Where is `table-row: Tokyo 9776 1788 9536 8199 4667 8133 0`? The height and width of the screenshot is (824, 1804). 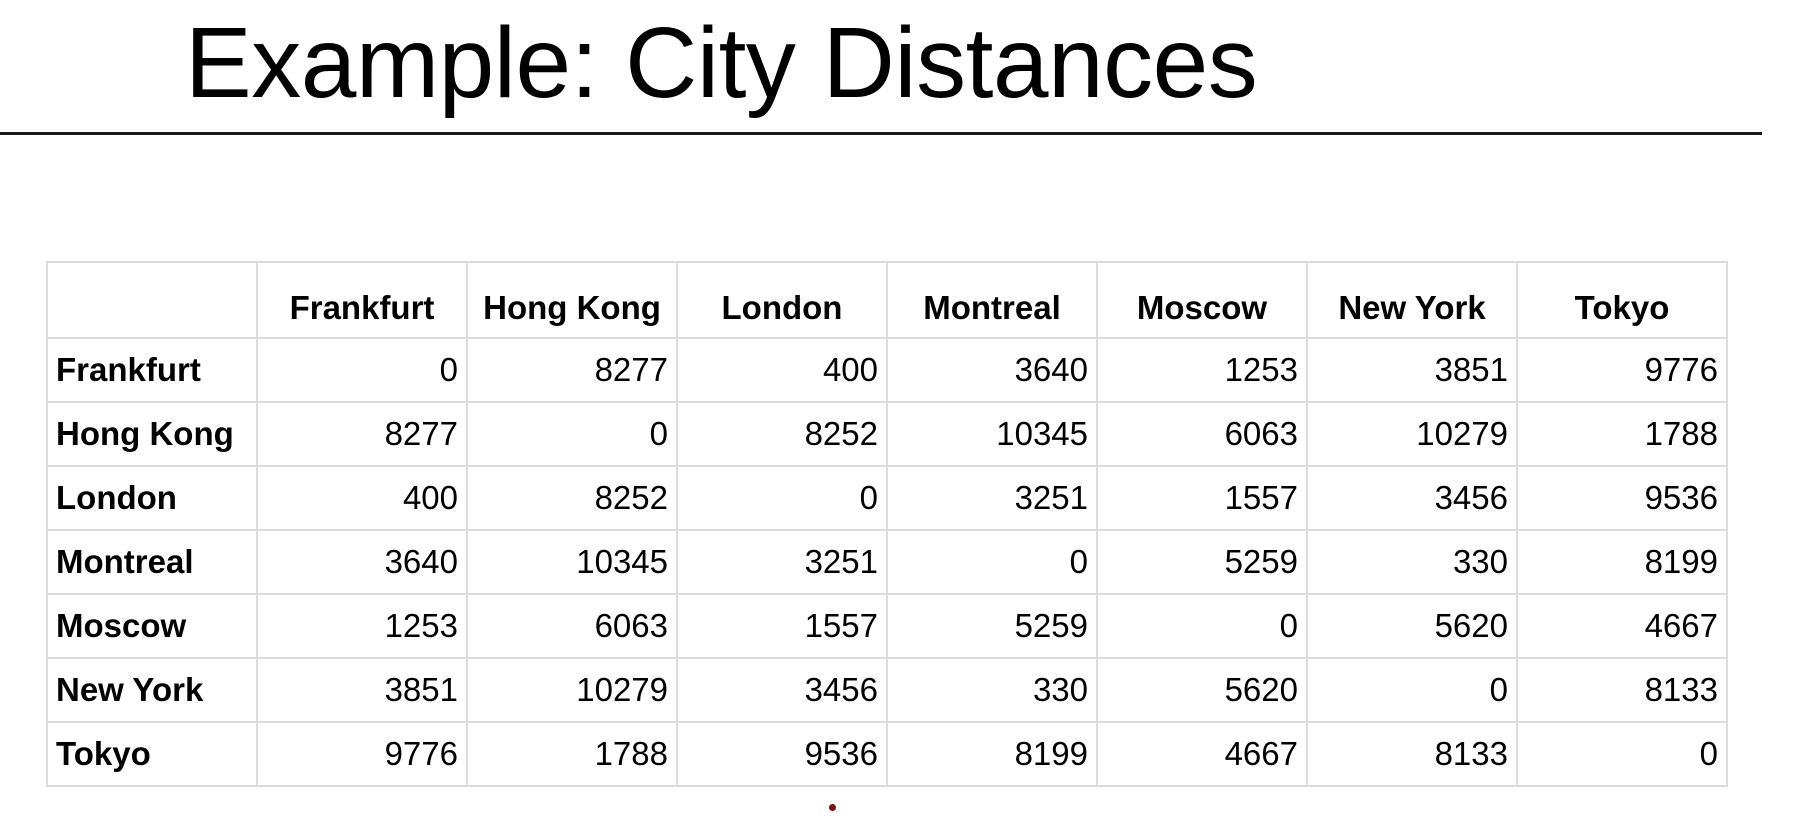 table-row: Tokyo 9776 1788 9536 8199 4667 8133 0 is located at coordinates (887, 754).